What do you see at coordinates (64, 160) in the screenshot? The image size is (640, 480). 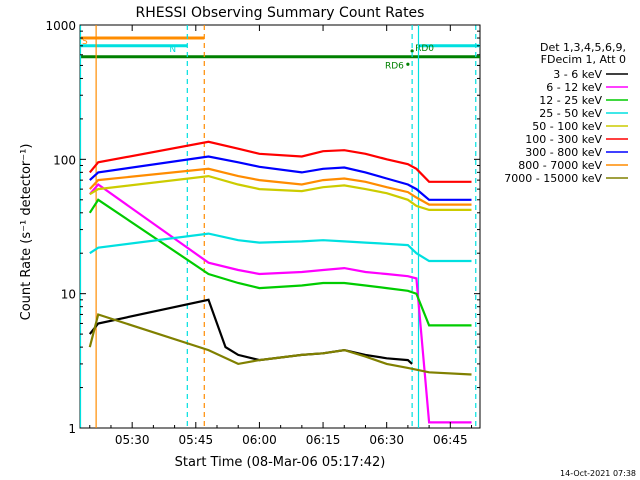 I see `y-tick-label-100: 100` at bounding box center [64, 160].